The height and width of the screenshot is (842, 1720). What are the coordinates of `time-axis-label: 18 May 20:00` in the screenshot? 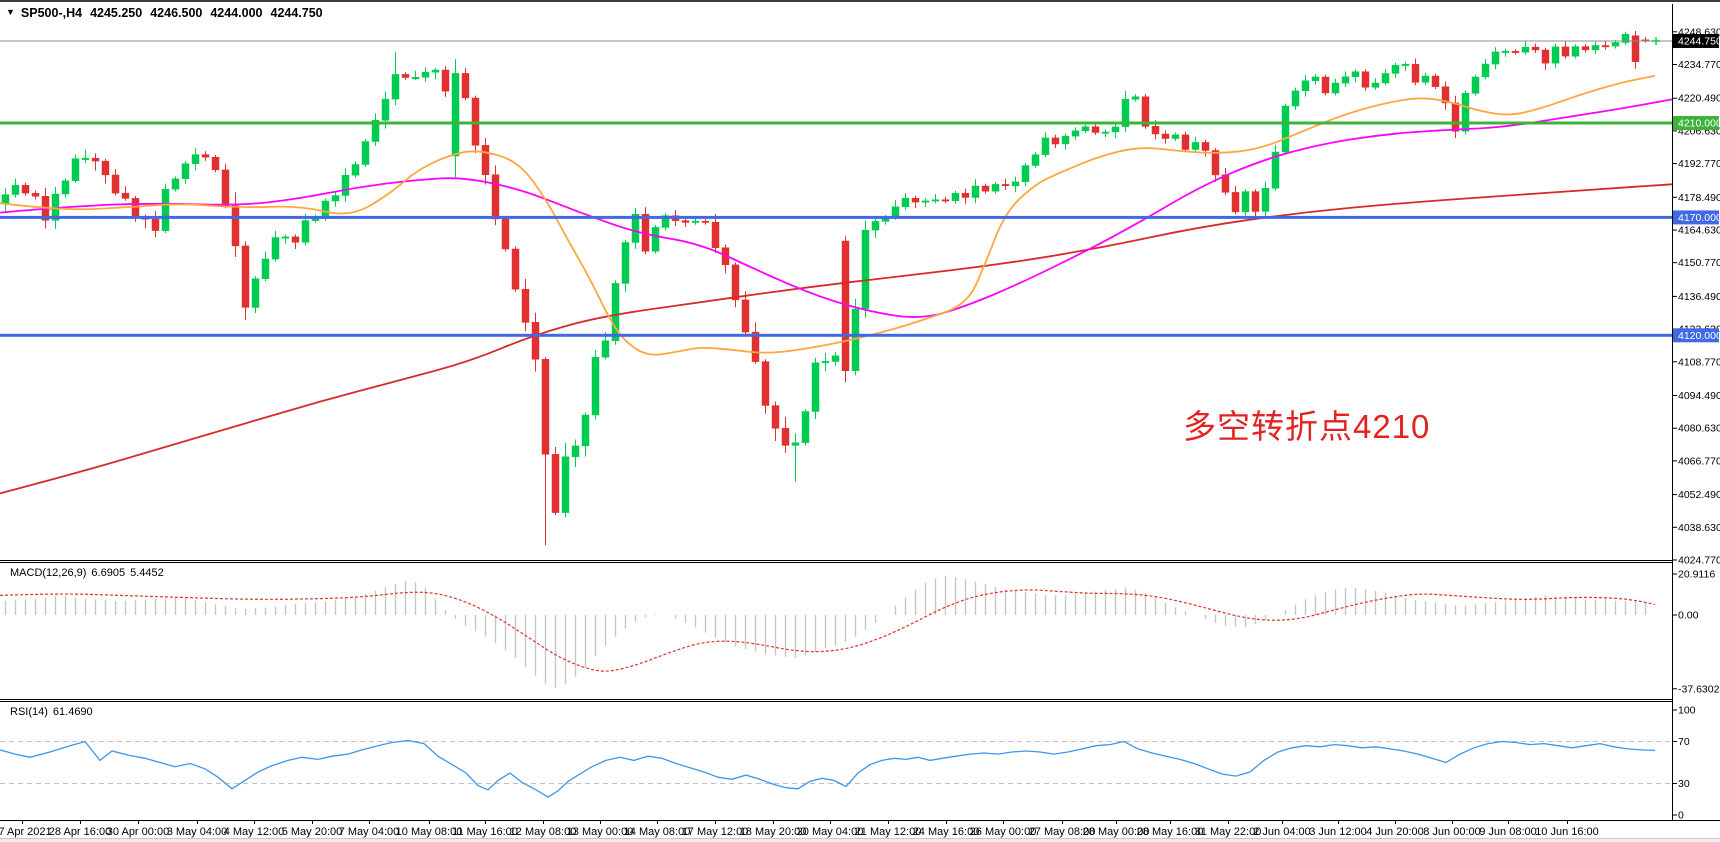 It's located at (773, 832).